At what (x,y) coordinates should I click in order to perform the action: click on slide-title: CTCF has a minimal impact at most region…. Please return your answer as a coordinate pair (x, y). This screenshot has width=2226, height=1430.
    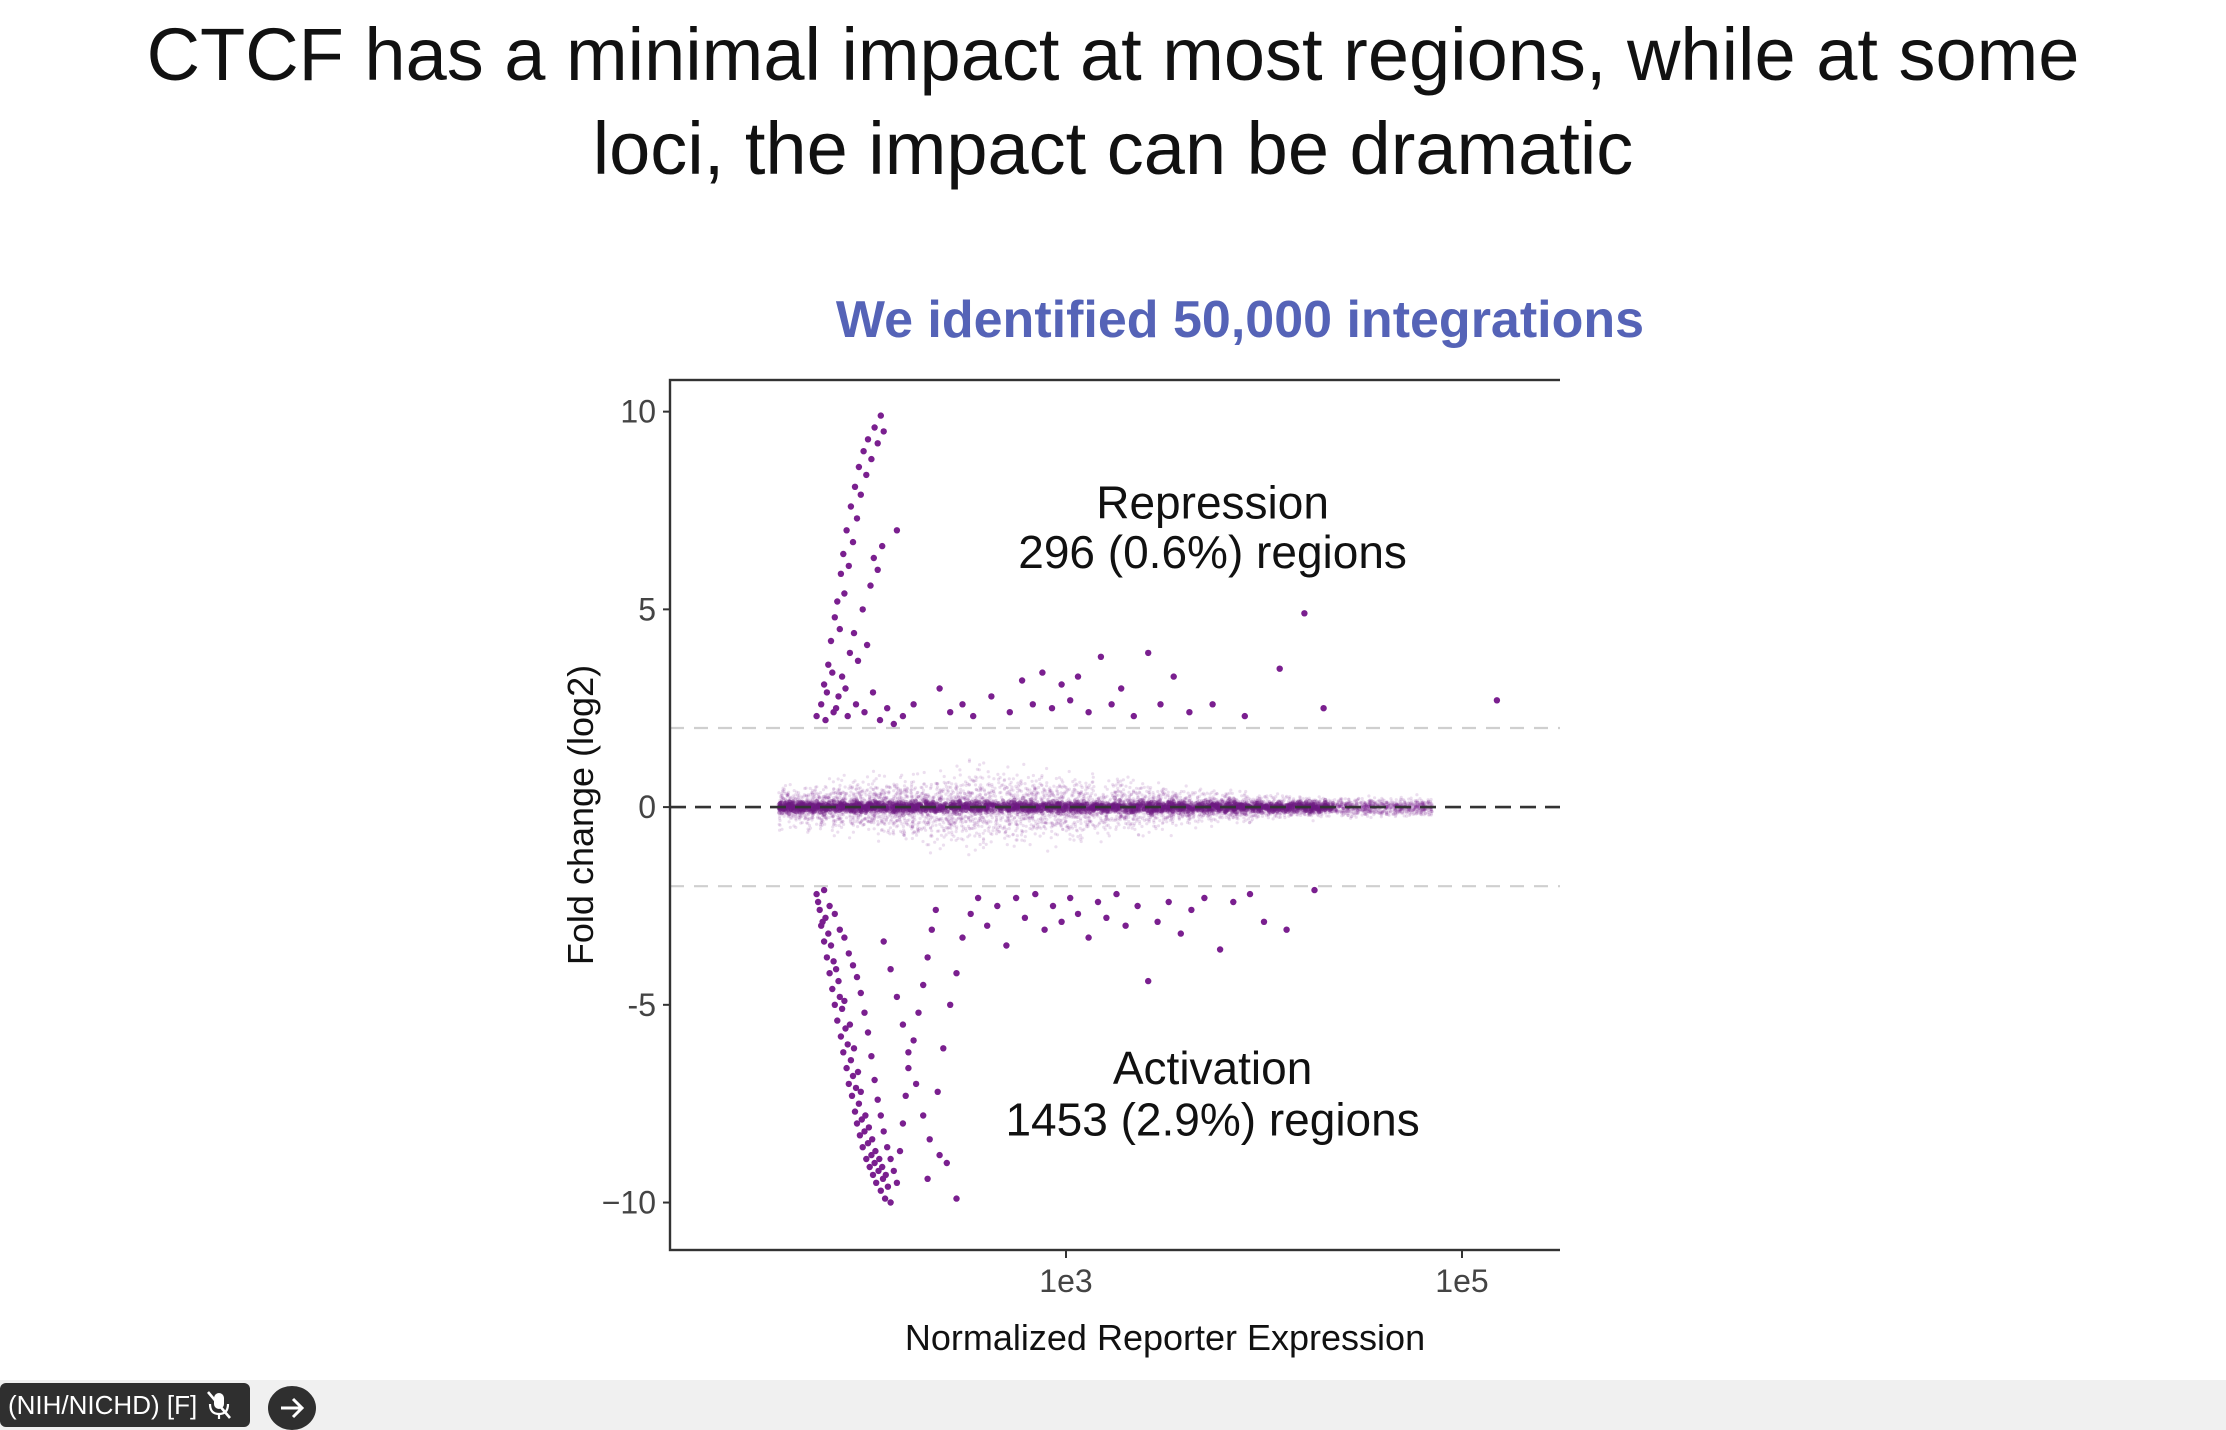
    Looking at the image, I should click on (1113, 98).